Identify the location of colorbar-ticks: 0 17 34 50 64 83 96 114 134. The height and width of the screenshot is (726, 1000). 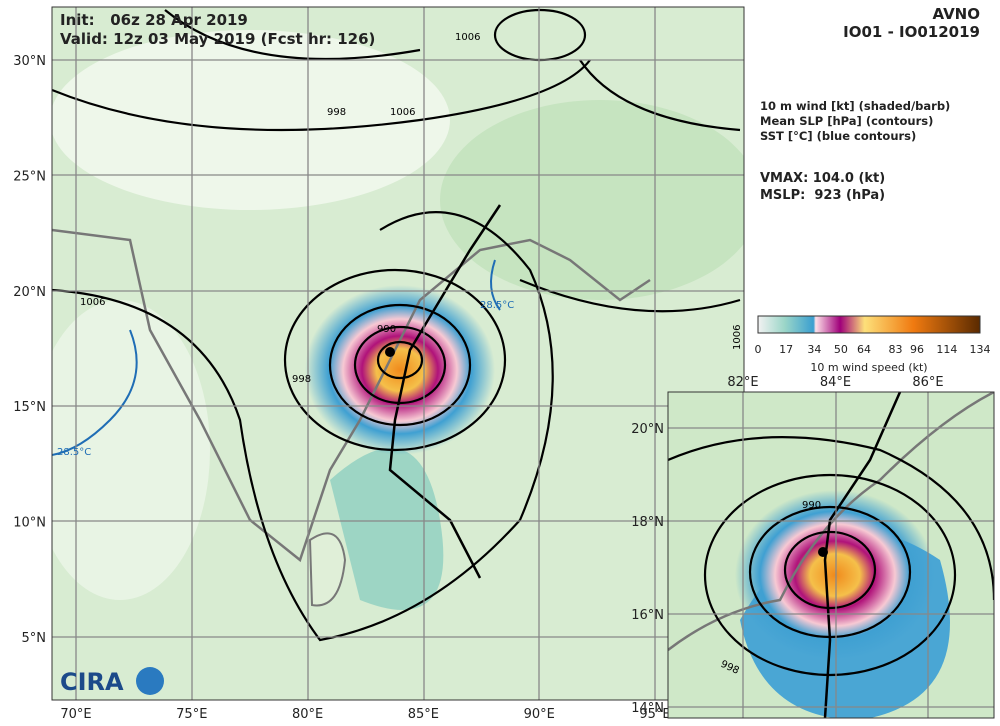
(873, 349).